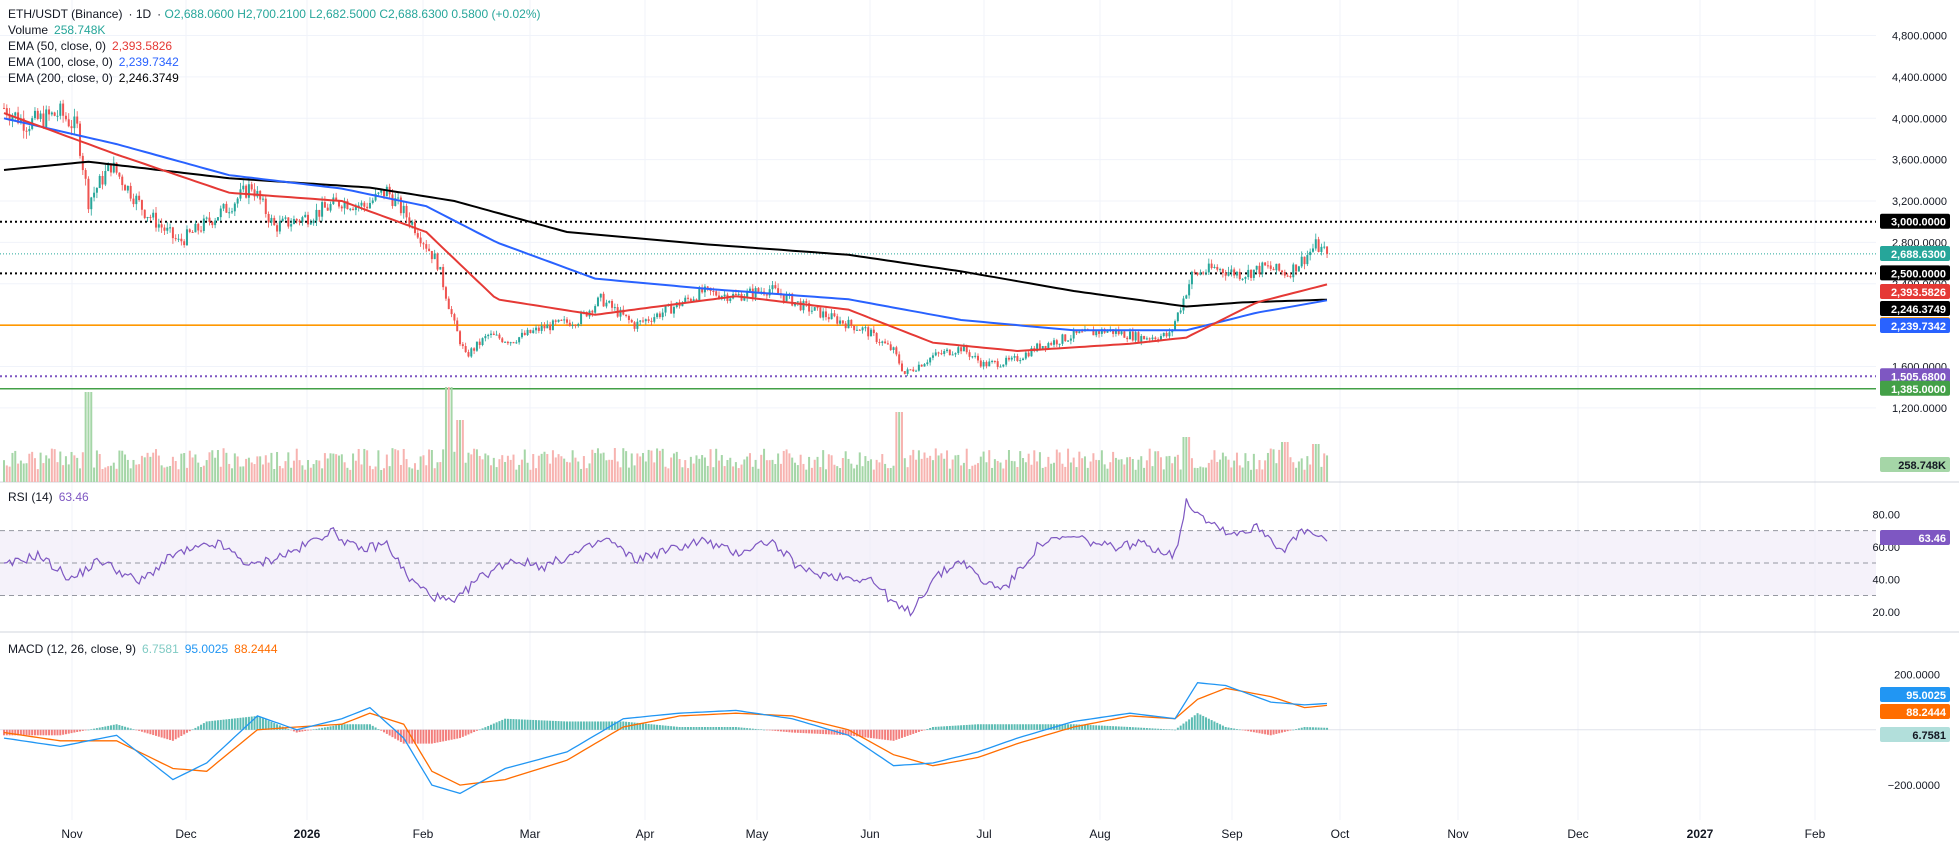 The width and height of the screenshot is (1959, 846). What do you see at coordinates (143, 14) in the screenshot?
I see `interval-label: 1D` at bounding box center [143, 14].